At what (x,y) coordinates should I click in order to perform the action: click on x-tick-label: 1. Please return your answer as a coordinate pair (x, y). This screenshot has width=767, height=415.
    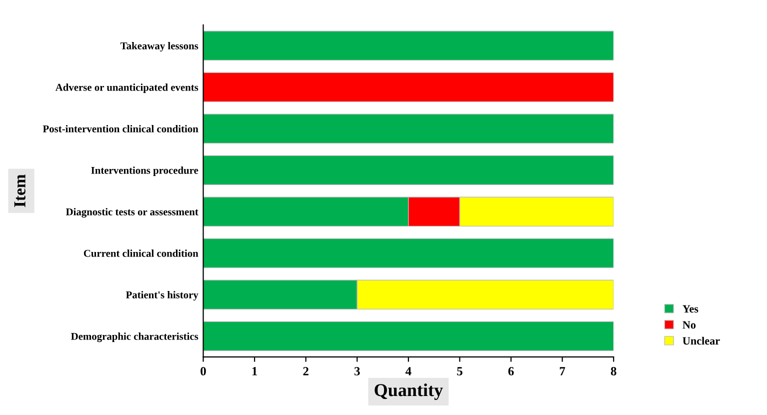
    Looking at the image, I should click on (255, 371).